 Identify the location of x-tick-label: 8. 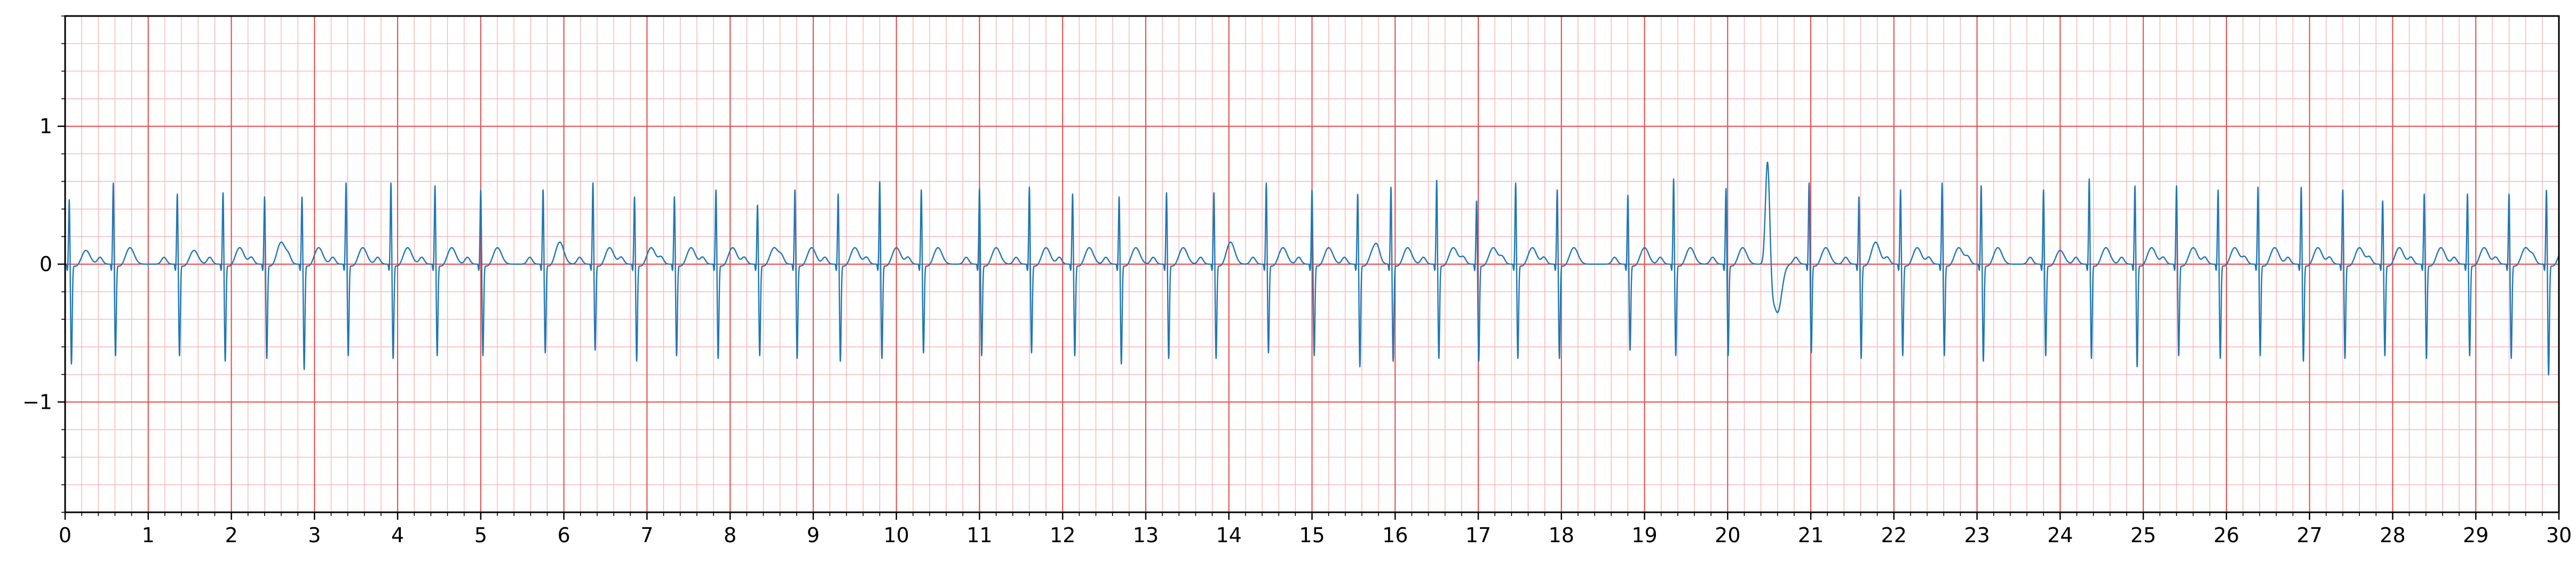
(730, 535).